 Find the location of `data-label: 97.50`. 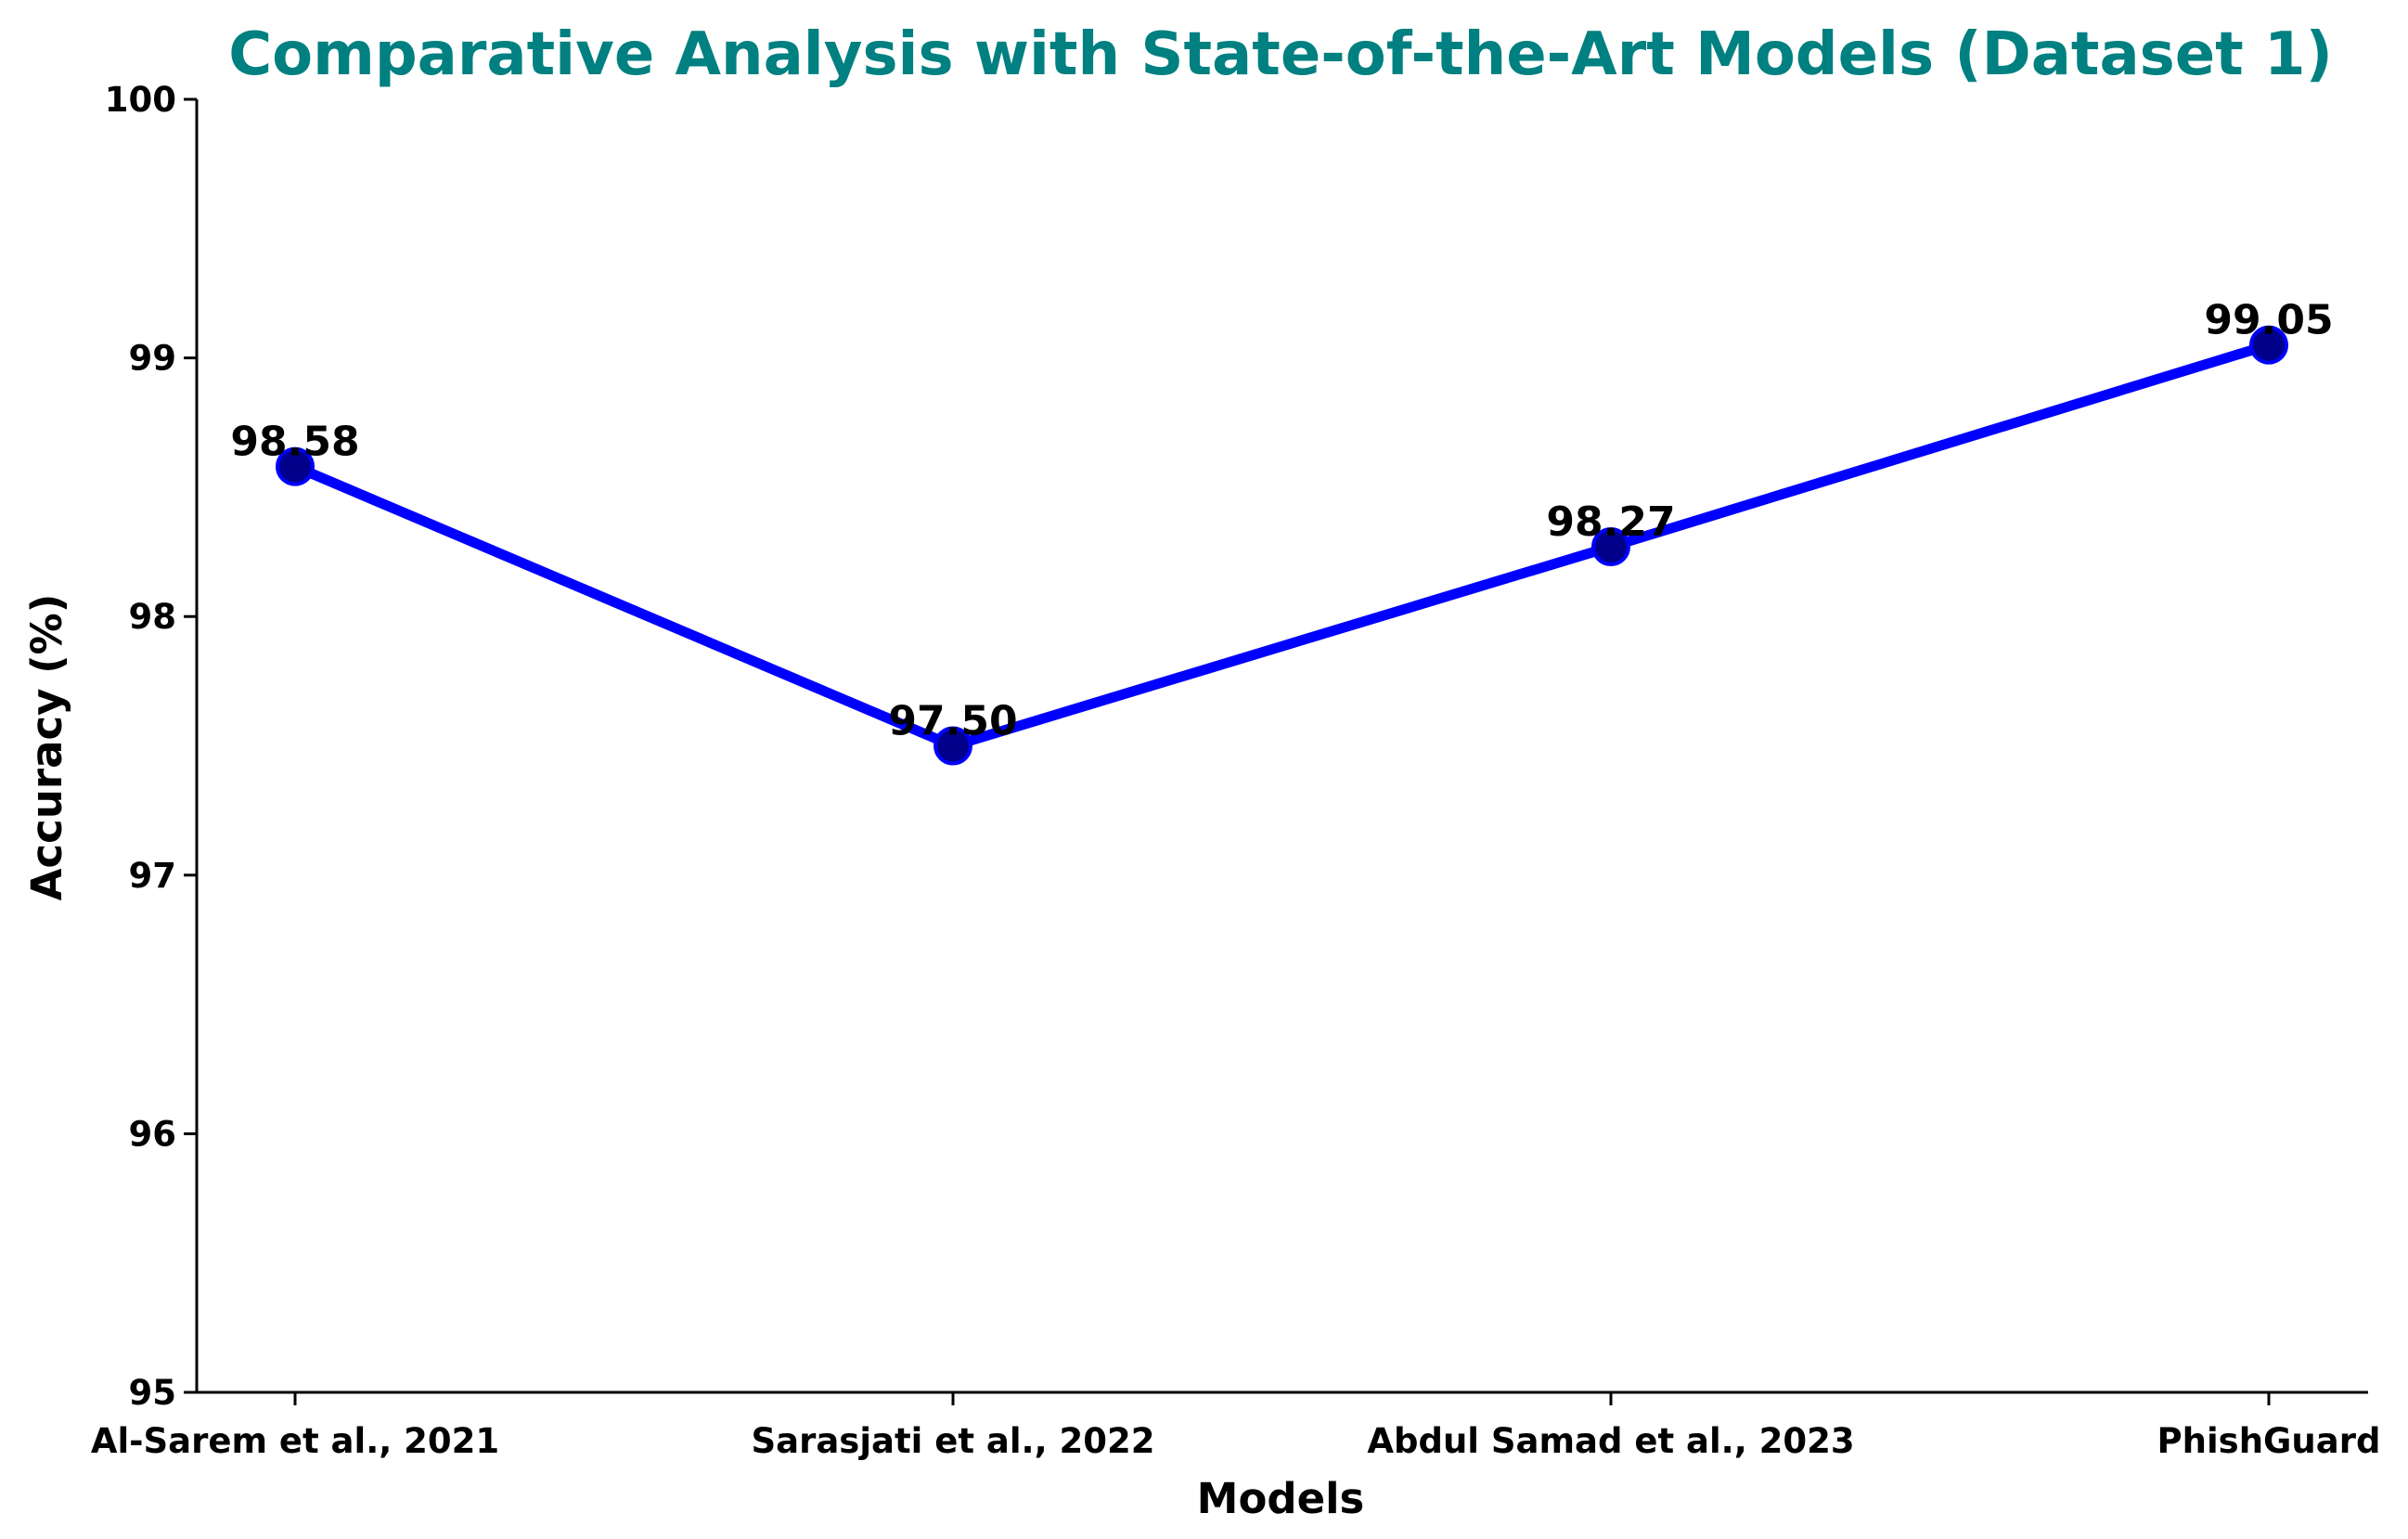

data-label: 97.50 is located at coordinates (953, 721).